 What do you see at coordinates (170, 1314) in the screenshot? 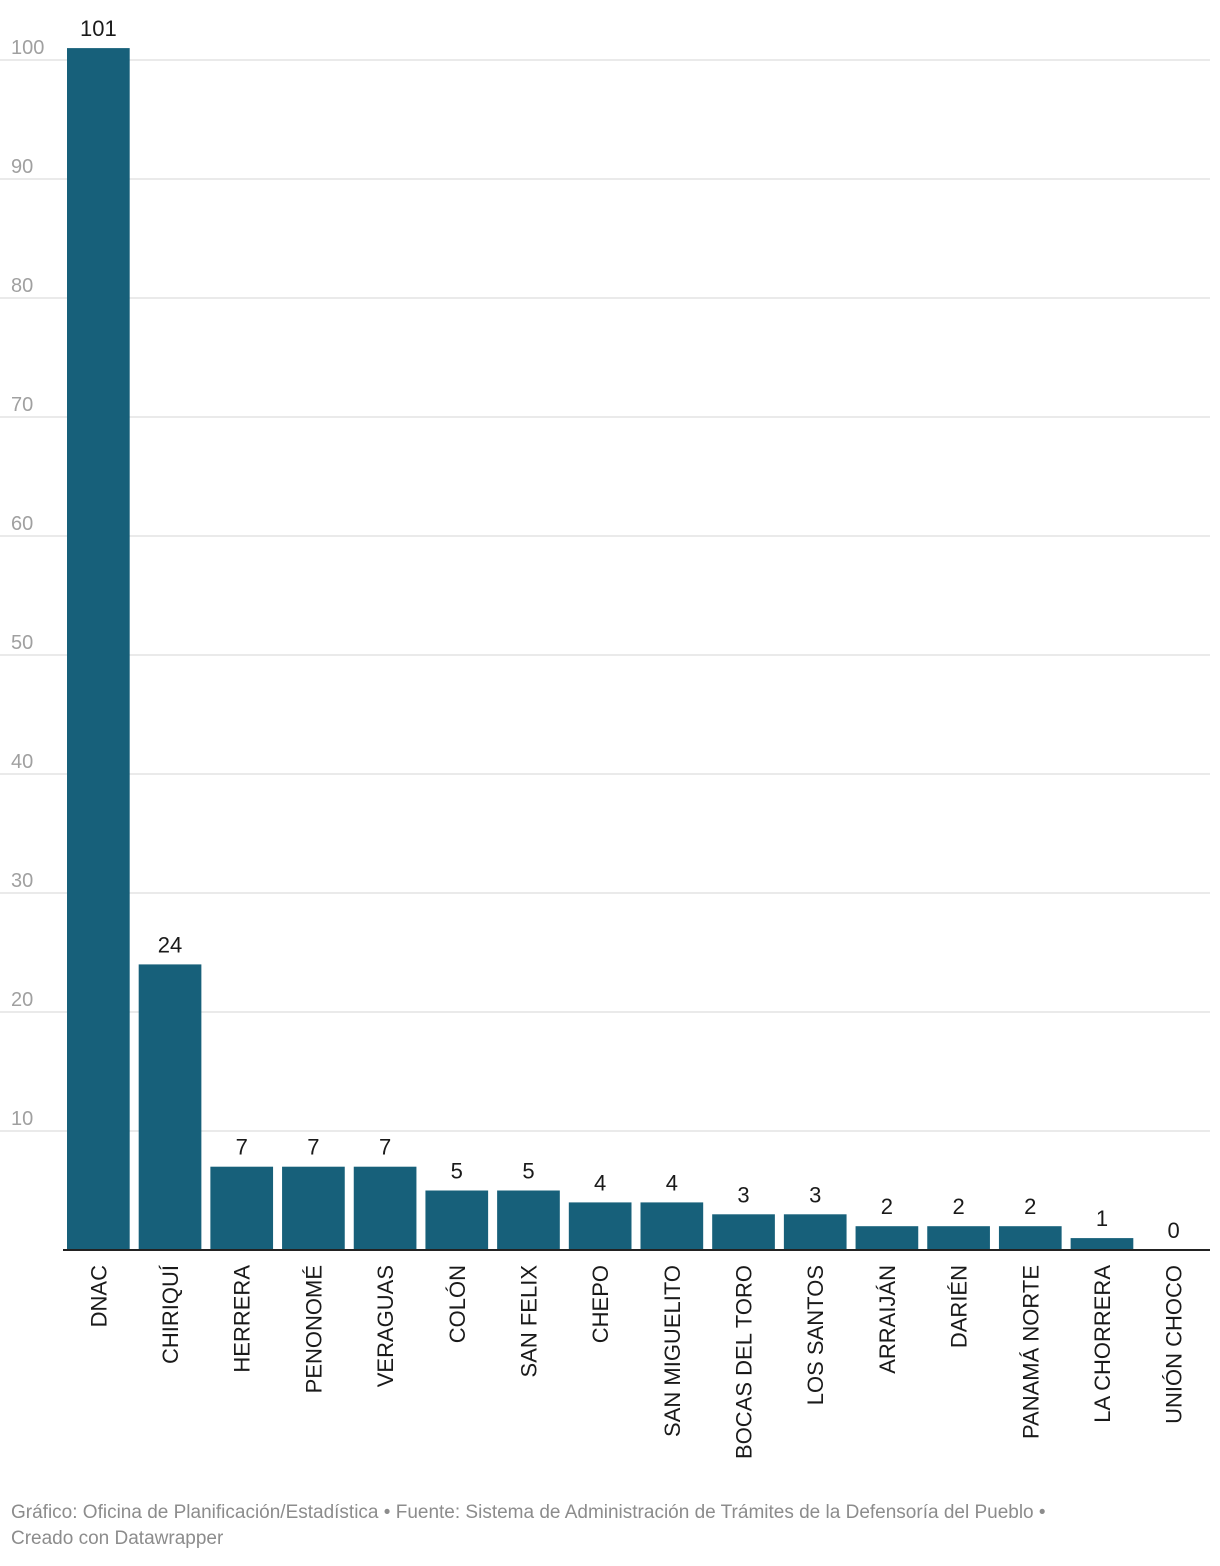
I see `x-tick-label-chiriquí: CHIRIQUÍ` at bounding box center [170, 1314].